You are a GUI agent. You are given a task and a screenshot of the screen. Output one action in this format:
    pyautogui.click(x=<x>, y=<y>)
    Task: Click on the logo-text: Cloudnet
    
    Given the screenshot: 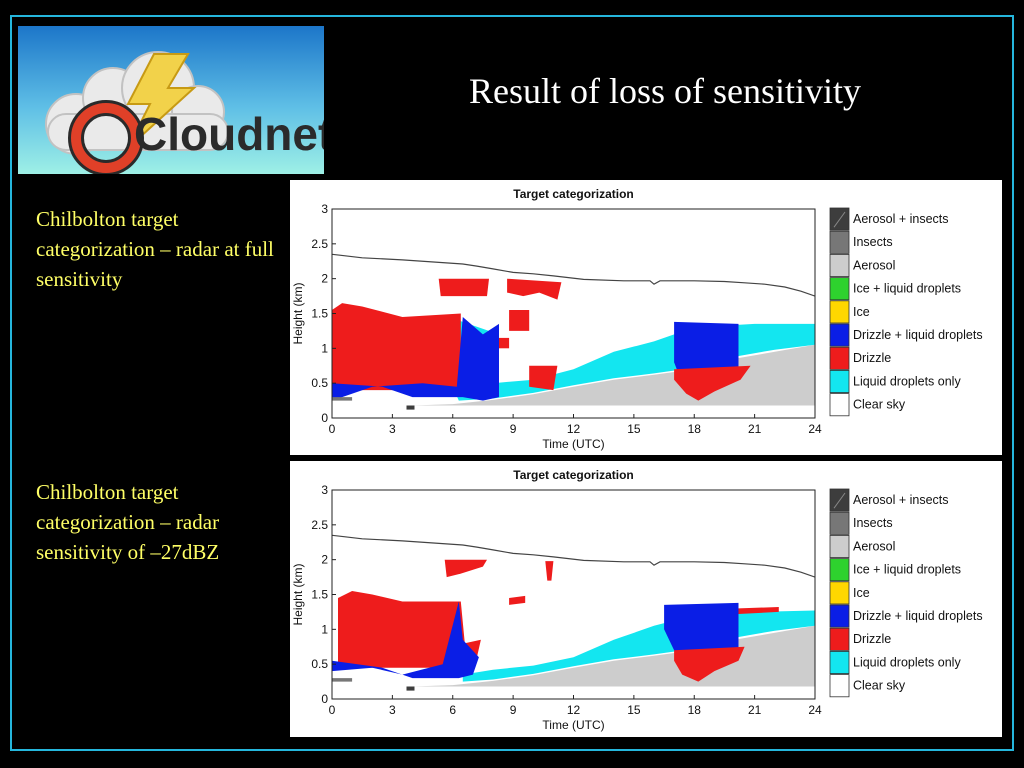 What is the action you would take?
    pyautogui.click(x=229, y=134)
    